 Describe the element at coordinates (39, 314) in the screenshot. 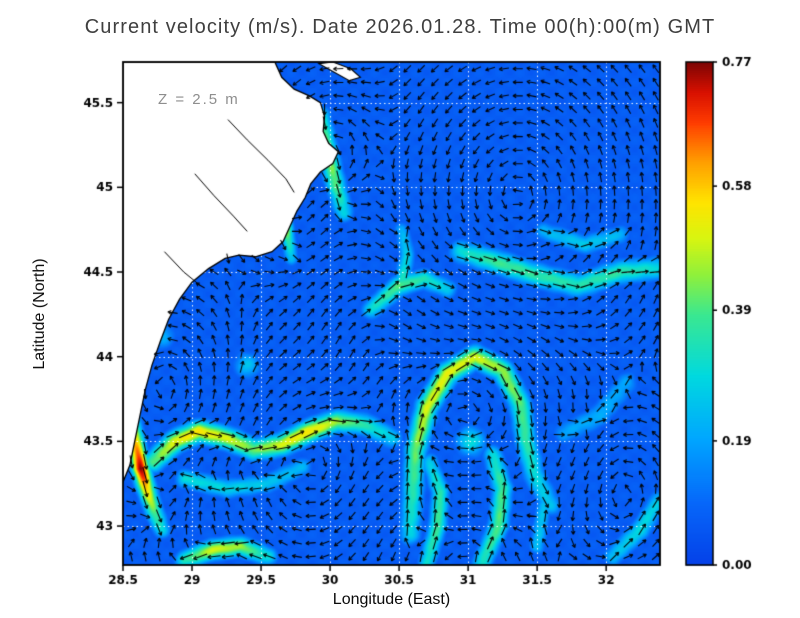

I see `y-axis-label: Latitude (North)` at that location.